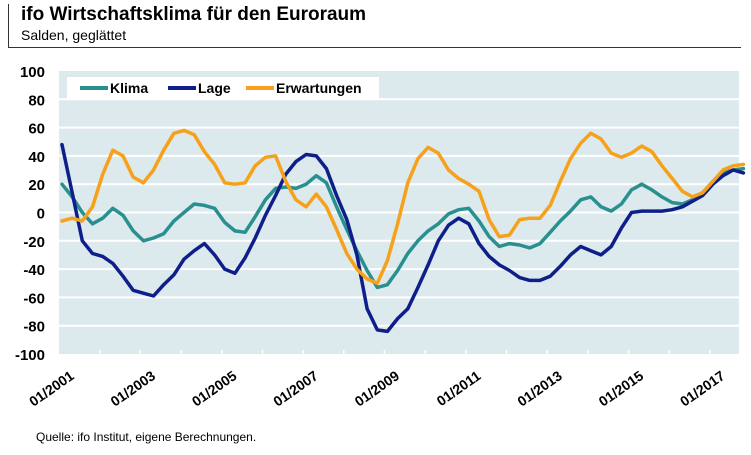 The width and height of the screenshot is (751, 455). Describe the element at coordinates (30, 214) in the screenshot. I see `y-axis-ticks: 100 80 60 40 20 0 -20 -40 -60 -80 -100` at that location.